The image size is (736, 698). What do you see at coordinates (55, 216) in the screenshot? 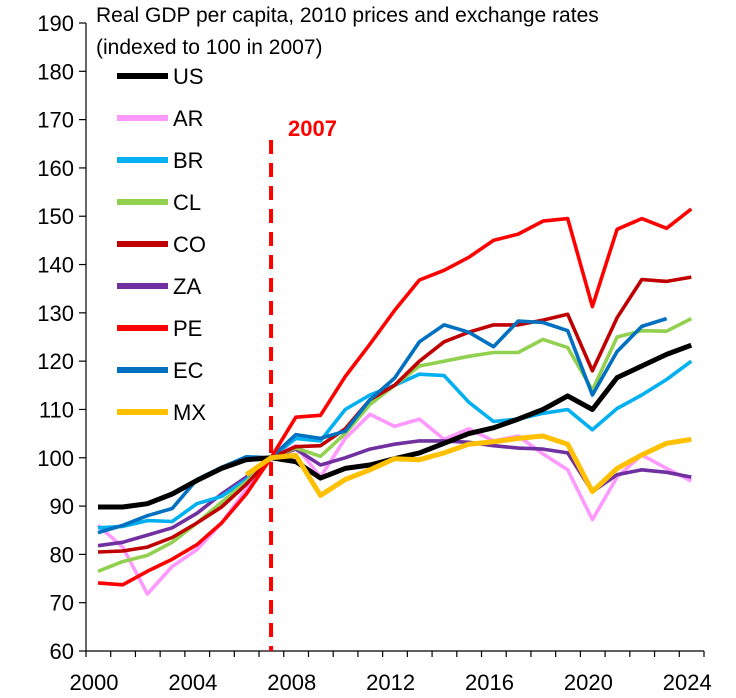
I see `y-tick-label: 150` at bounding box center [55, 216].